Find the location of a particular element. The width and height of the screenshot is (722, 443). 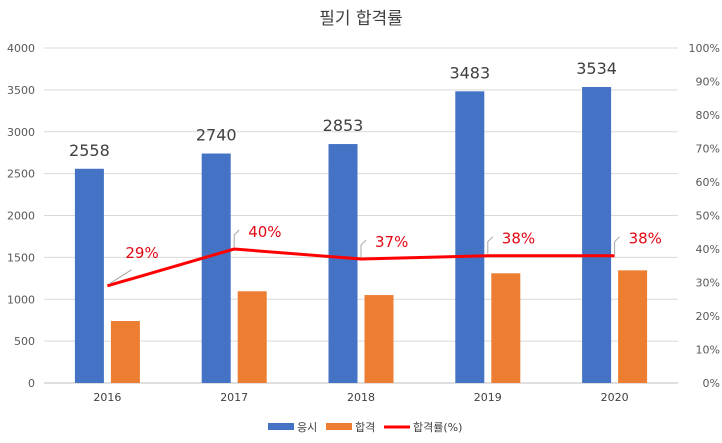

rate-line is located at coordinates (360, 267).